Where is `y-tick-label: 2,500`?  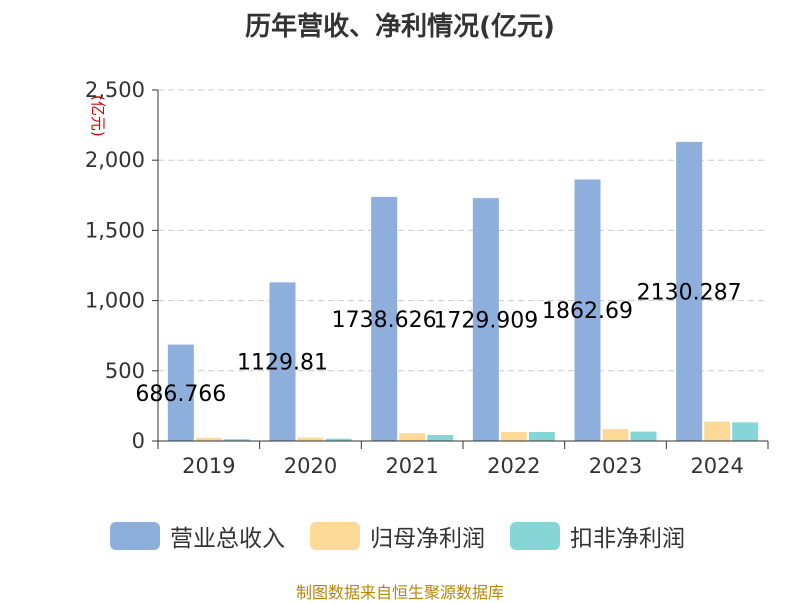
y-tick-label: 2,500 is located at coordinates (115, 90).